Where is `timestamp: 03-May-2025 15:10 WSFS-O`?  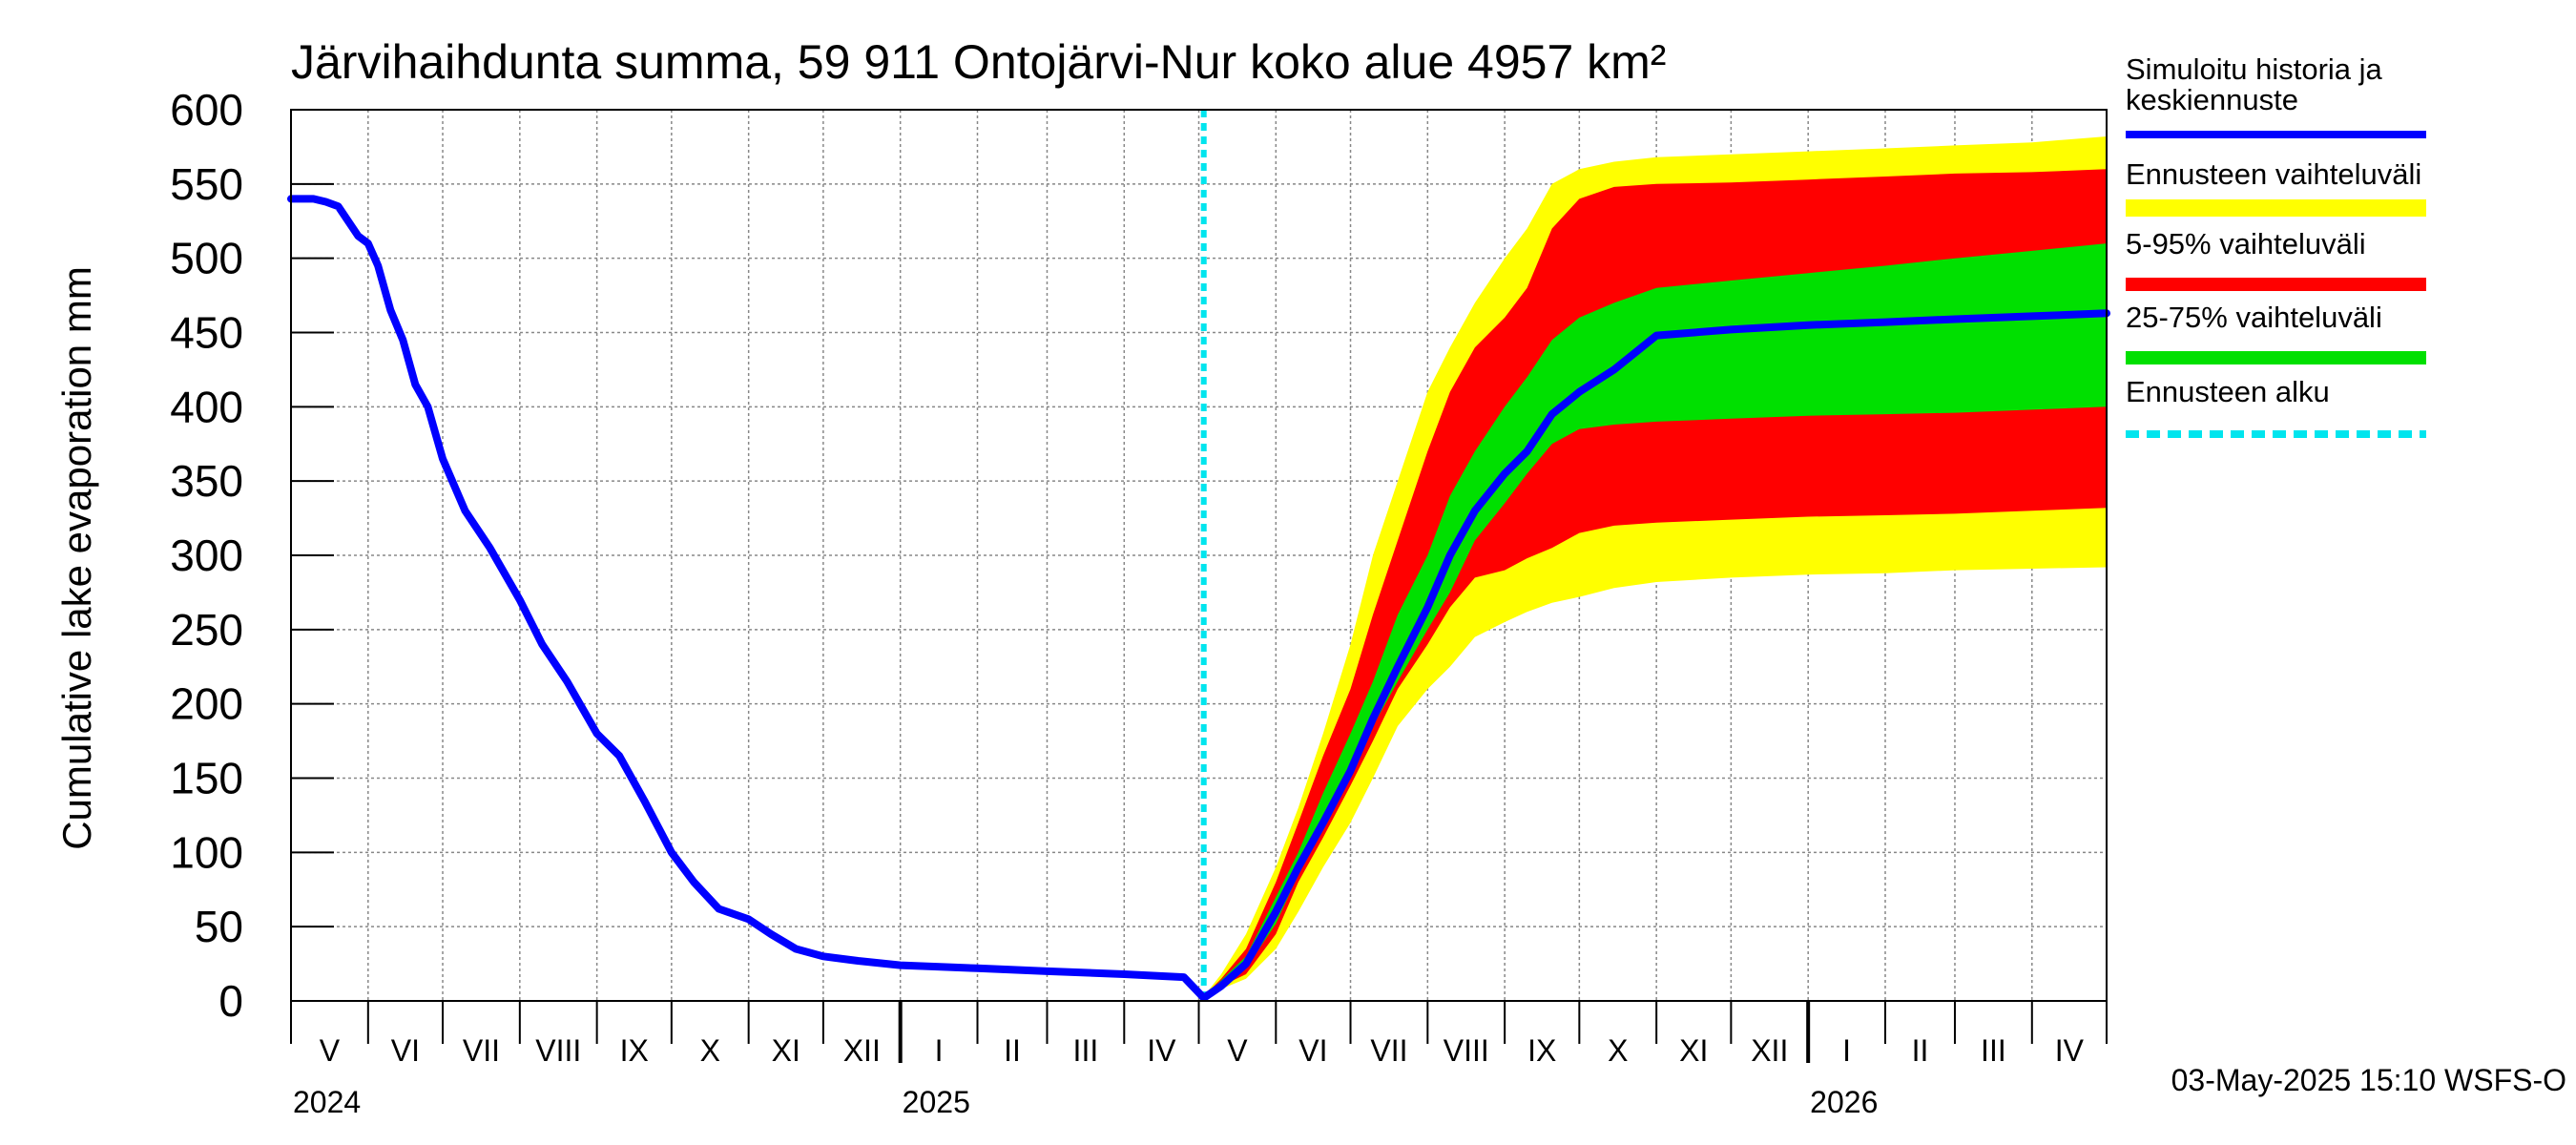 timestamp: 03-May-2025 15:10 WSFS-O is located at coordinates (2368, 1080).